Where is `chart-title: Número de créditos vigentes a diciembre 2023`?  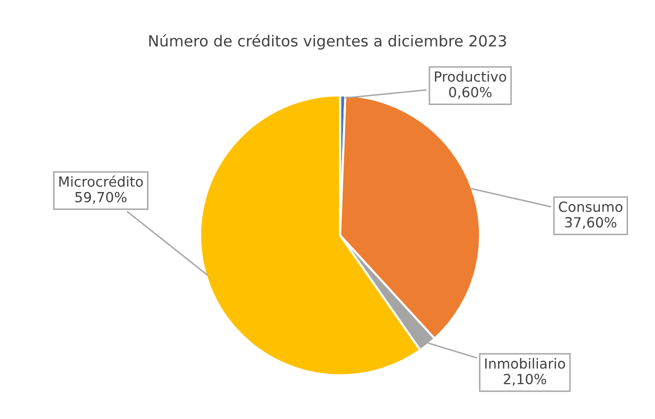 chart-title: Número de créditos vigentes a diciembre 2023 is located at coordinates (327, 42).